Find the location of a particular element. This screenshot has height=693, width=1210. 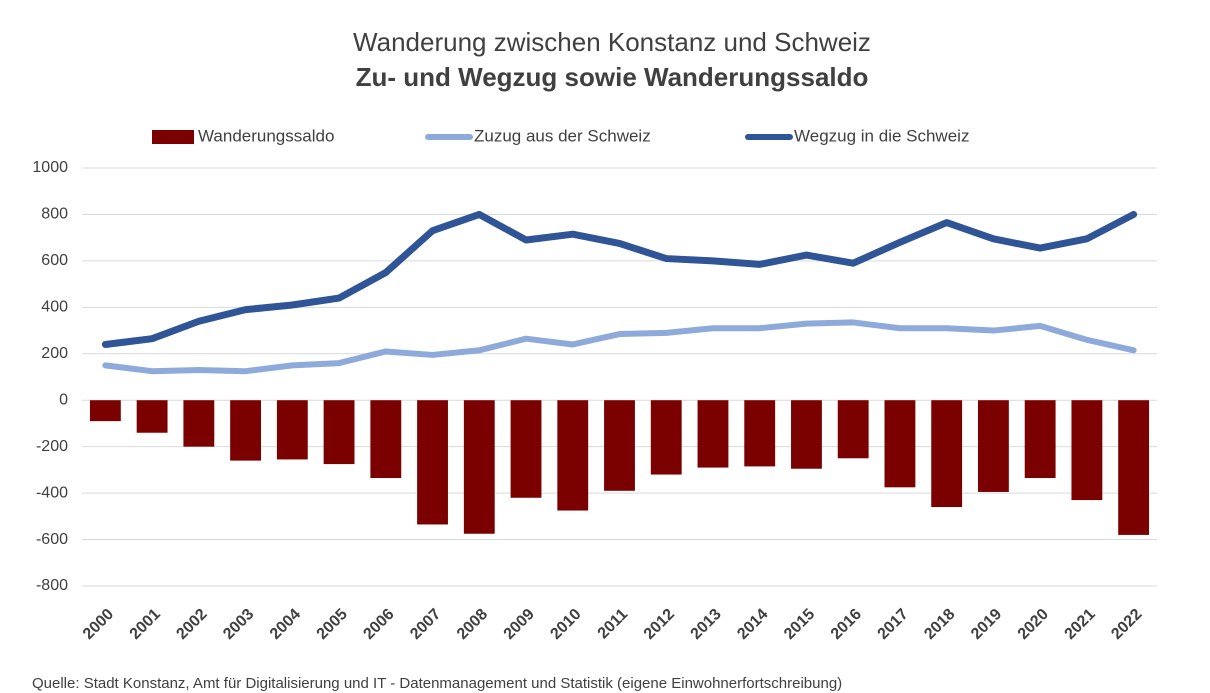

y-tick-label: 600 is located at coordinates (54, 260).